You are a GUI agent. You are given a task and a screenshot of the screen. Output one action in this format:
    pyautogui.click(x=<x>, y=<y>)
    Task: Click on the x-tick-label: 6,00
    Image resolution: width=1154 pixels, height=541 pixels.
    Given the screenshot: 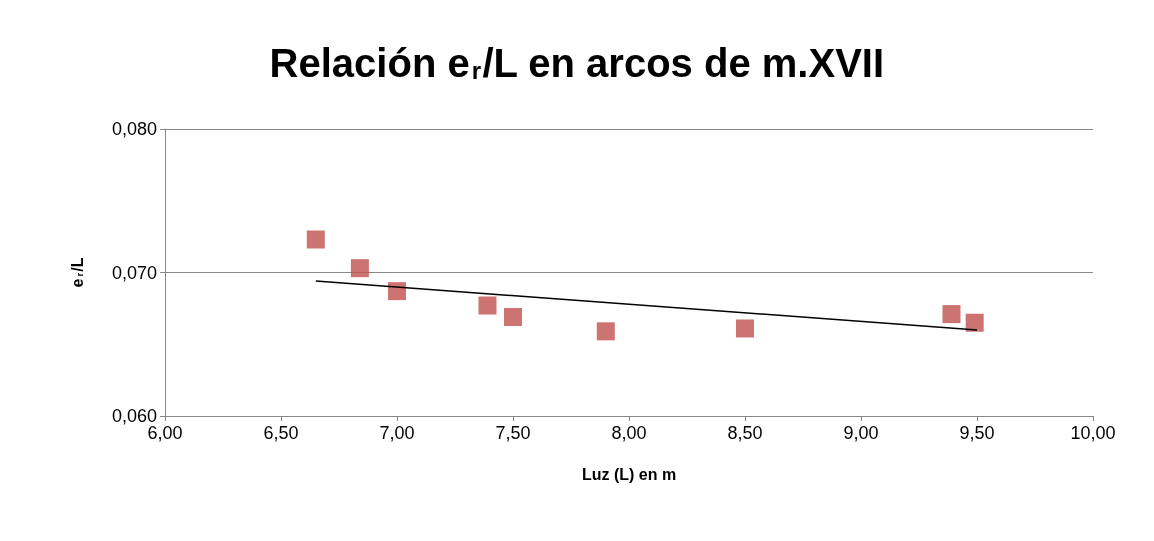 What is the action you would take?
    pyautogui.click(x=165, y=433)
    